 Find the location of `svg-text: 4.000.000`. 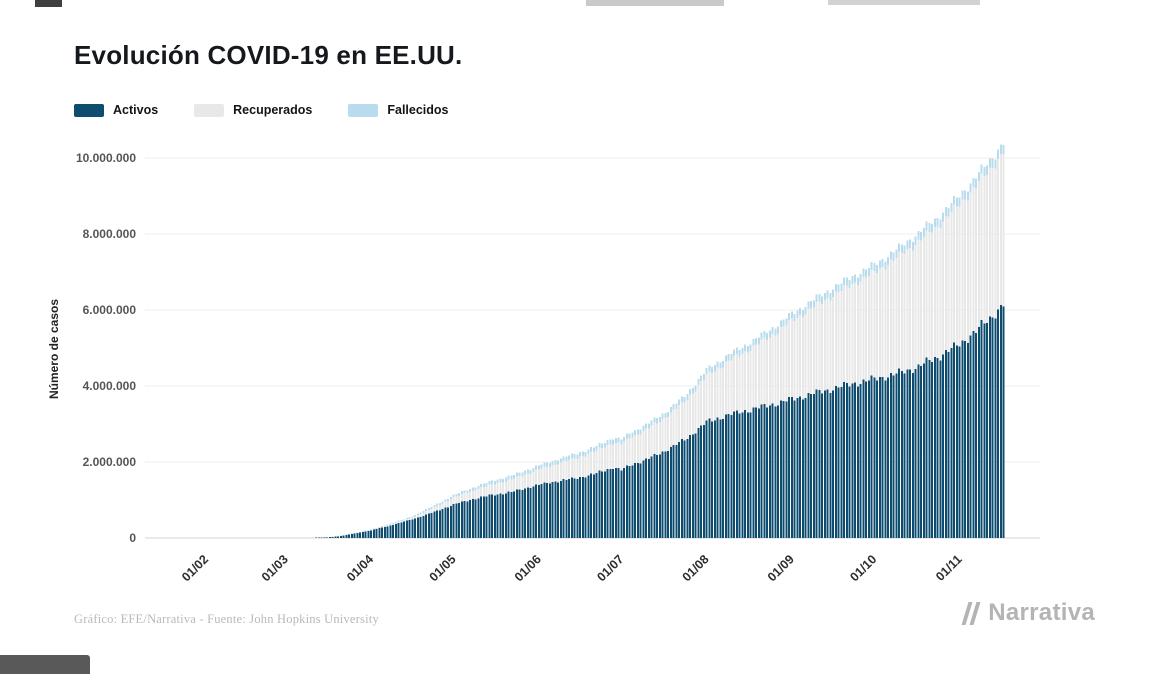

svg-text: 4.000.000 is located at coordinates (110, 386).